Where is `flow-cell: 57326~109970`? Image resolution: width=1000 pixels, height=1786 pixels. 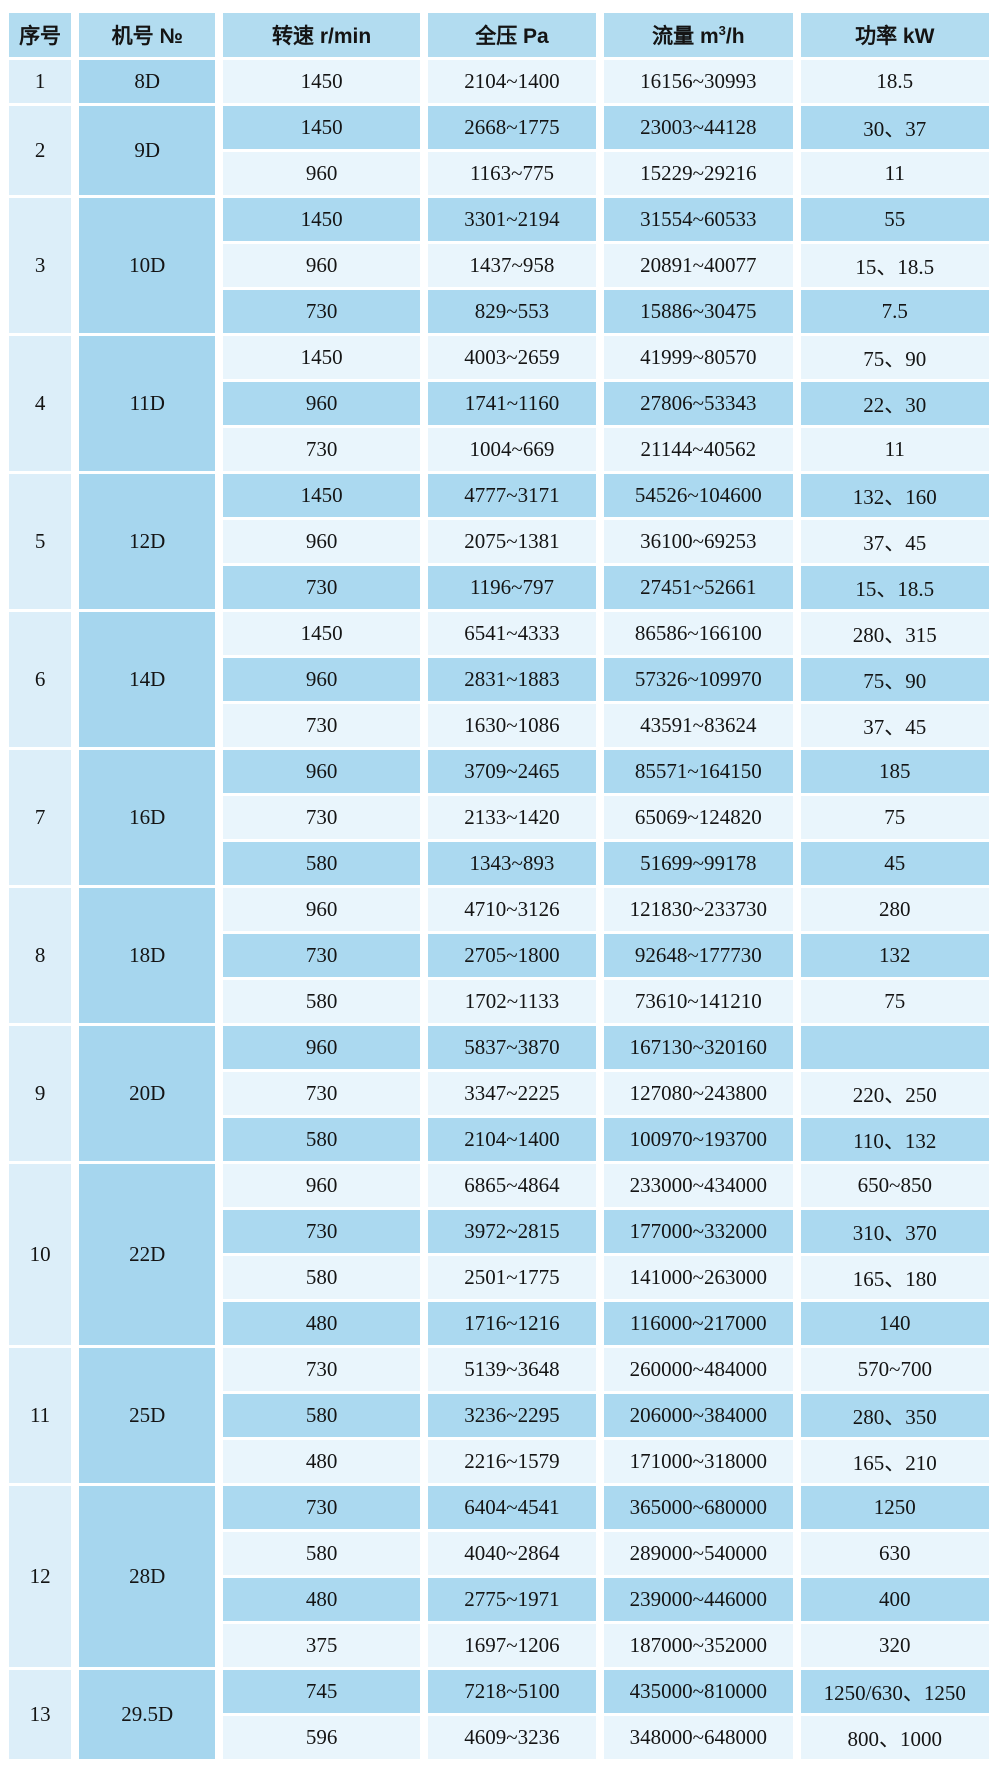
flow-cell: 57326~109970 is located at coordinates (698, 679).